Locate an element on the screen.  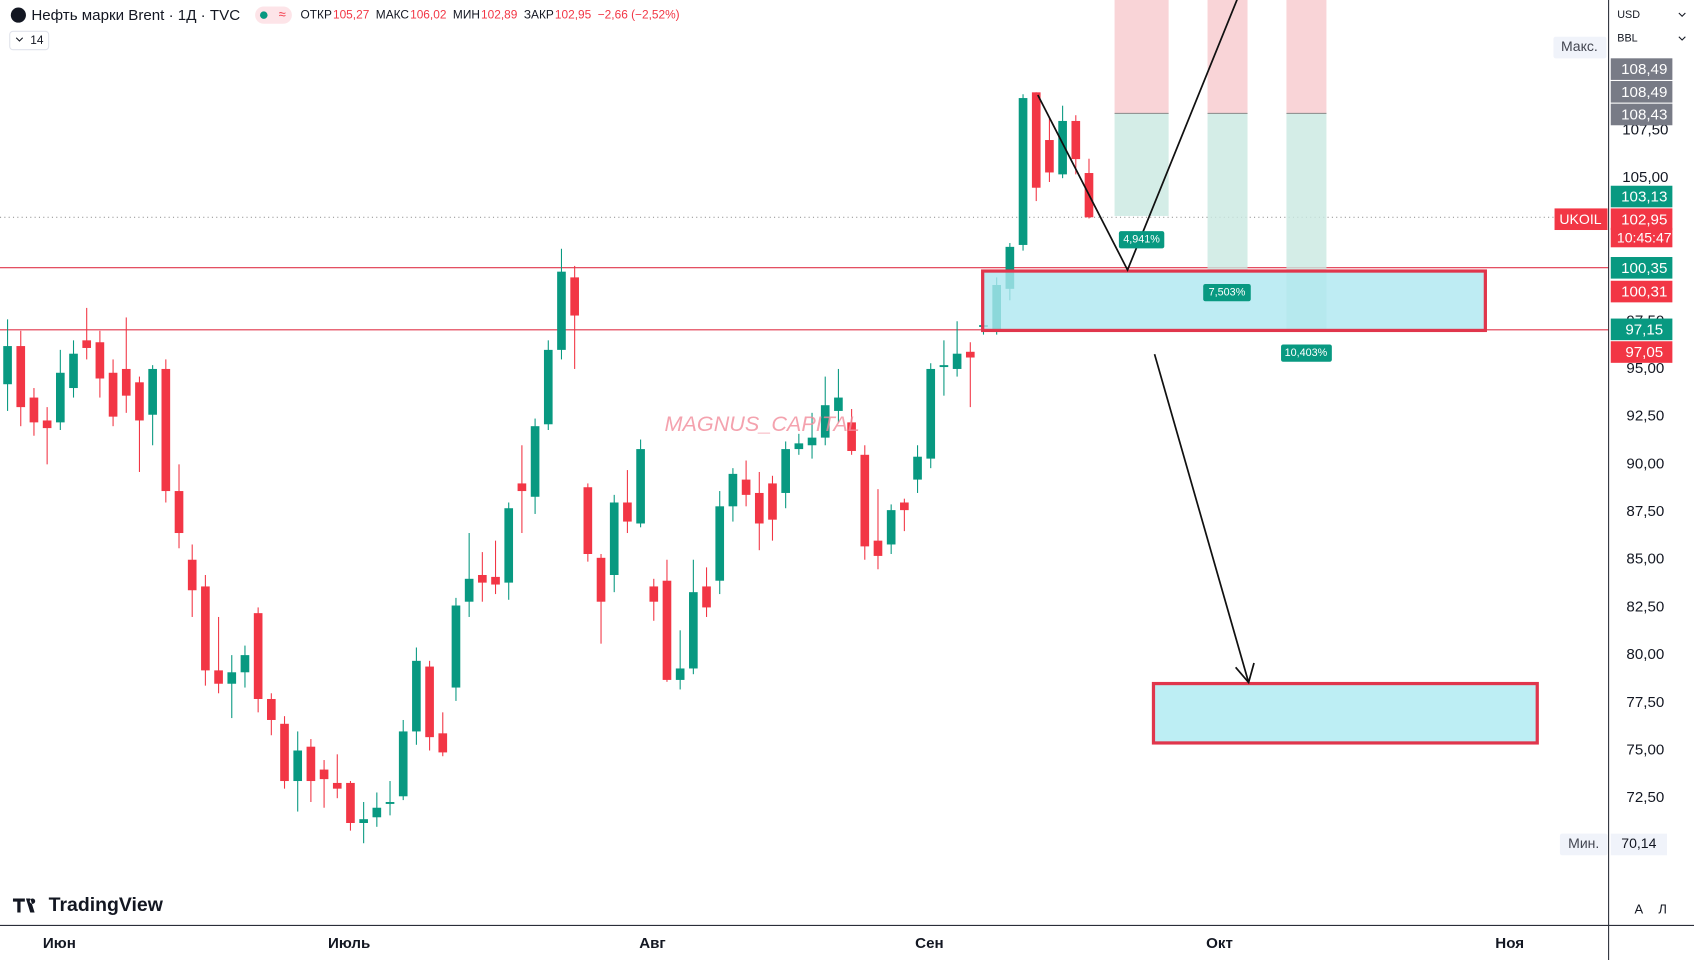
y-tick-label: 95,00 is located at coordinates (1645, 368).